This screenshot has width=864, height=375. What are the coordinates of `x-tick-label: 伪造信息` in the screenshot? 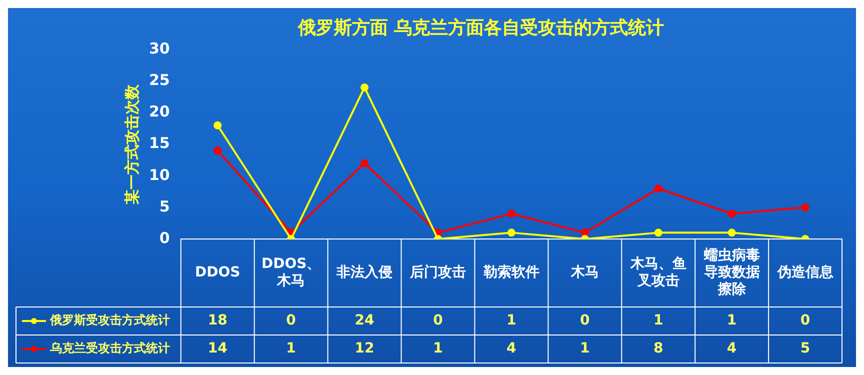 It's located at (805, 272).